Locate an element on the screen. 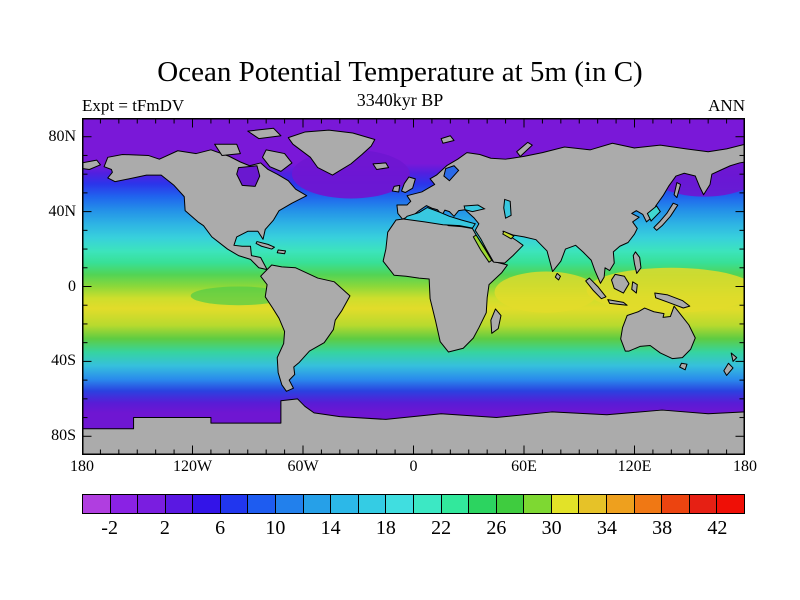 This screenshot has width=800, height=600. colorbar-tick-label: 26 is located at coordinates (496, 528).